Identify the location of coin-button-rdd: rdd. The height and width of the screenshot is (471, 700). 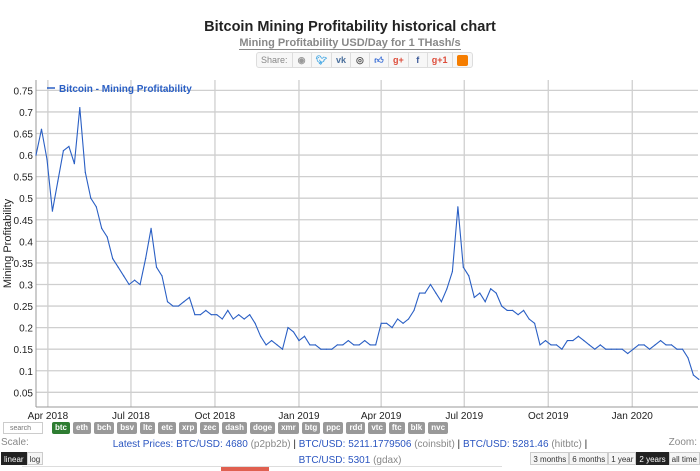
(356, 428).